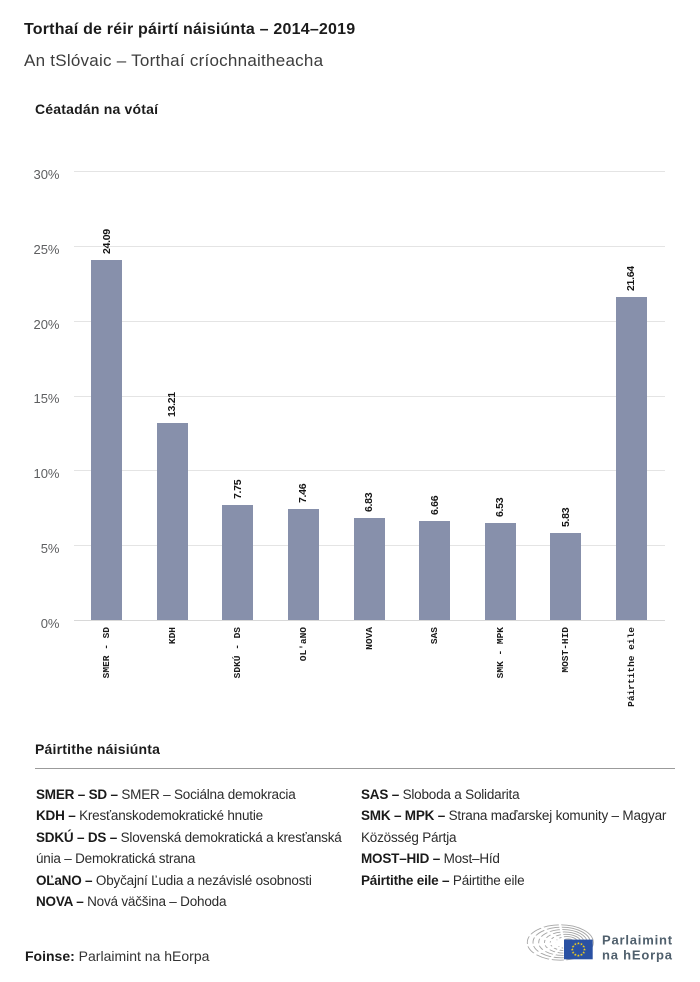 This screenshot has width=700, height=982. What do you see at coordinates (637, 955) in the screenshot?
I see `svg-text: na hEorpa` at bounding box center [637, 955].